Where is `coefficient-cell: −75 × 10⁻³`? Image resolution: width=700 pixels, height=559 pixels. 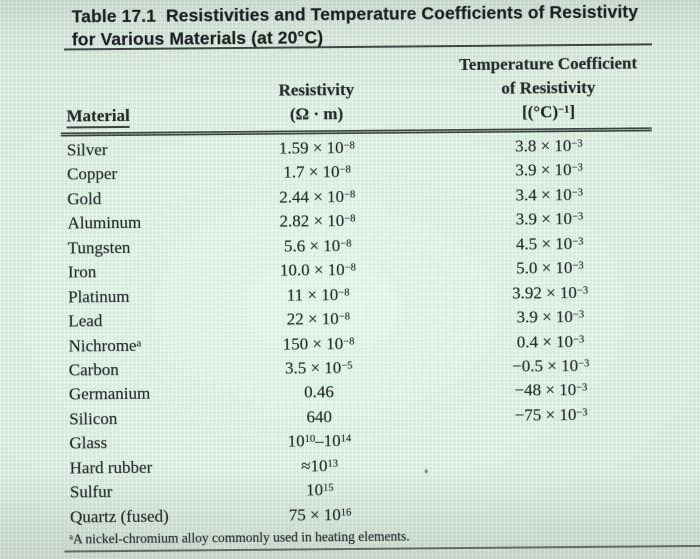
coefficient-cell: −75 × 10⁻³ is located at coordinates (551, 414).